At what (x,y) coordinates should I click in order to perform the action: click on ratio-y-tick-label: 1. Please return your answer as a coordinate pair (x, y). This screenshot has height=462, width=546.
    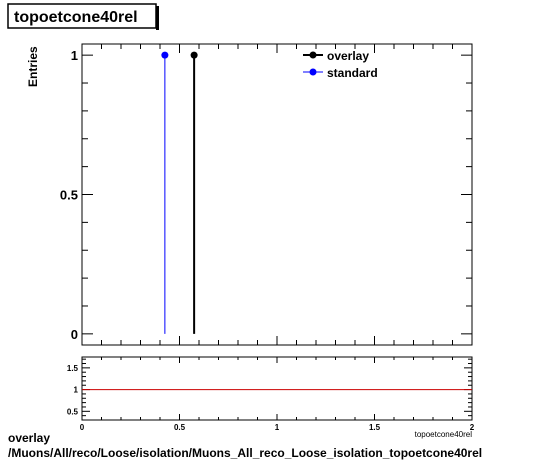
    Looking at the image, I should click on (76, 390).